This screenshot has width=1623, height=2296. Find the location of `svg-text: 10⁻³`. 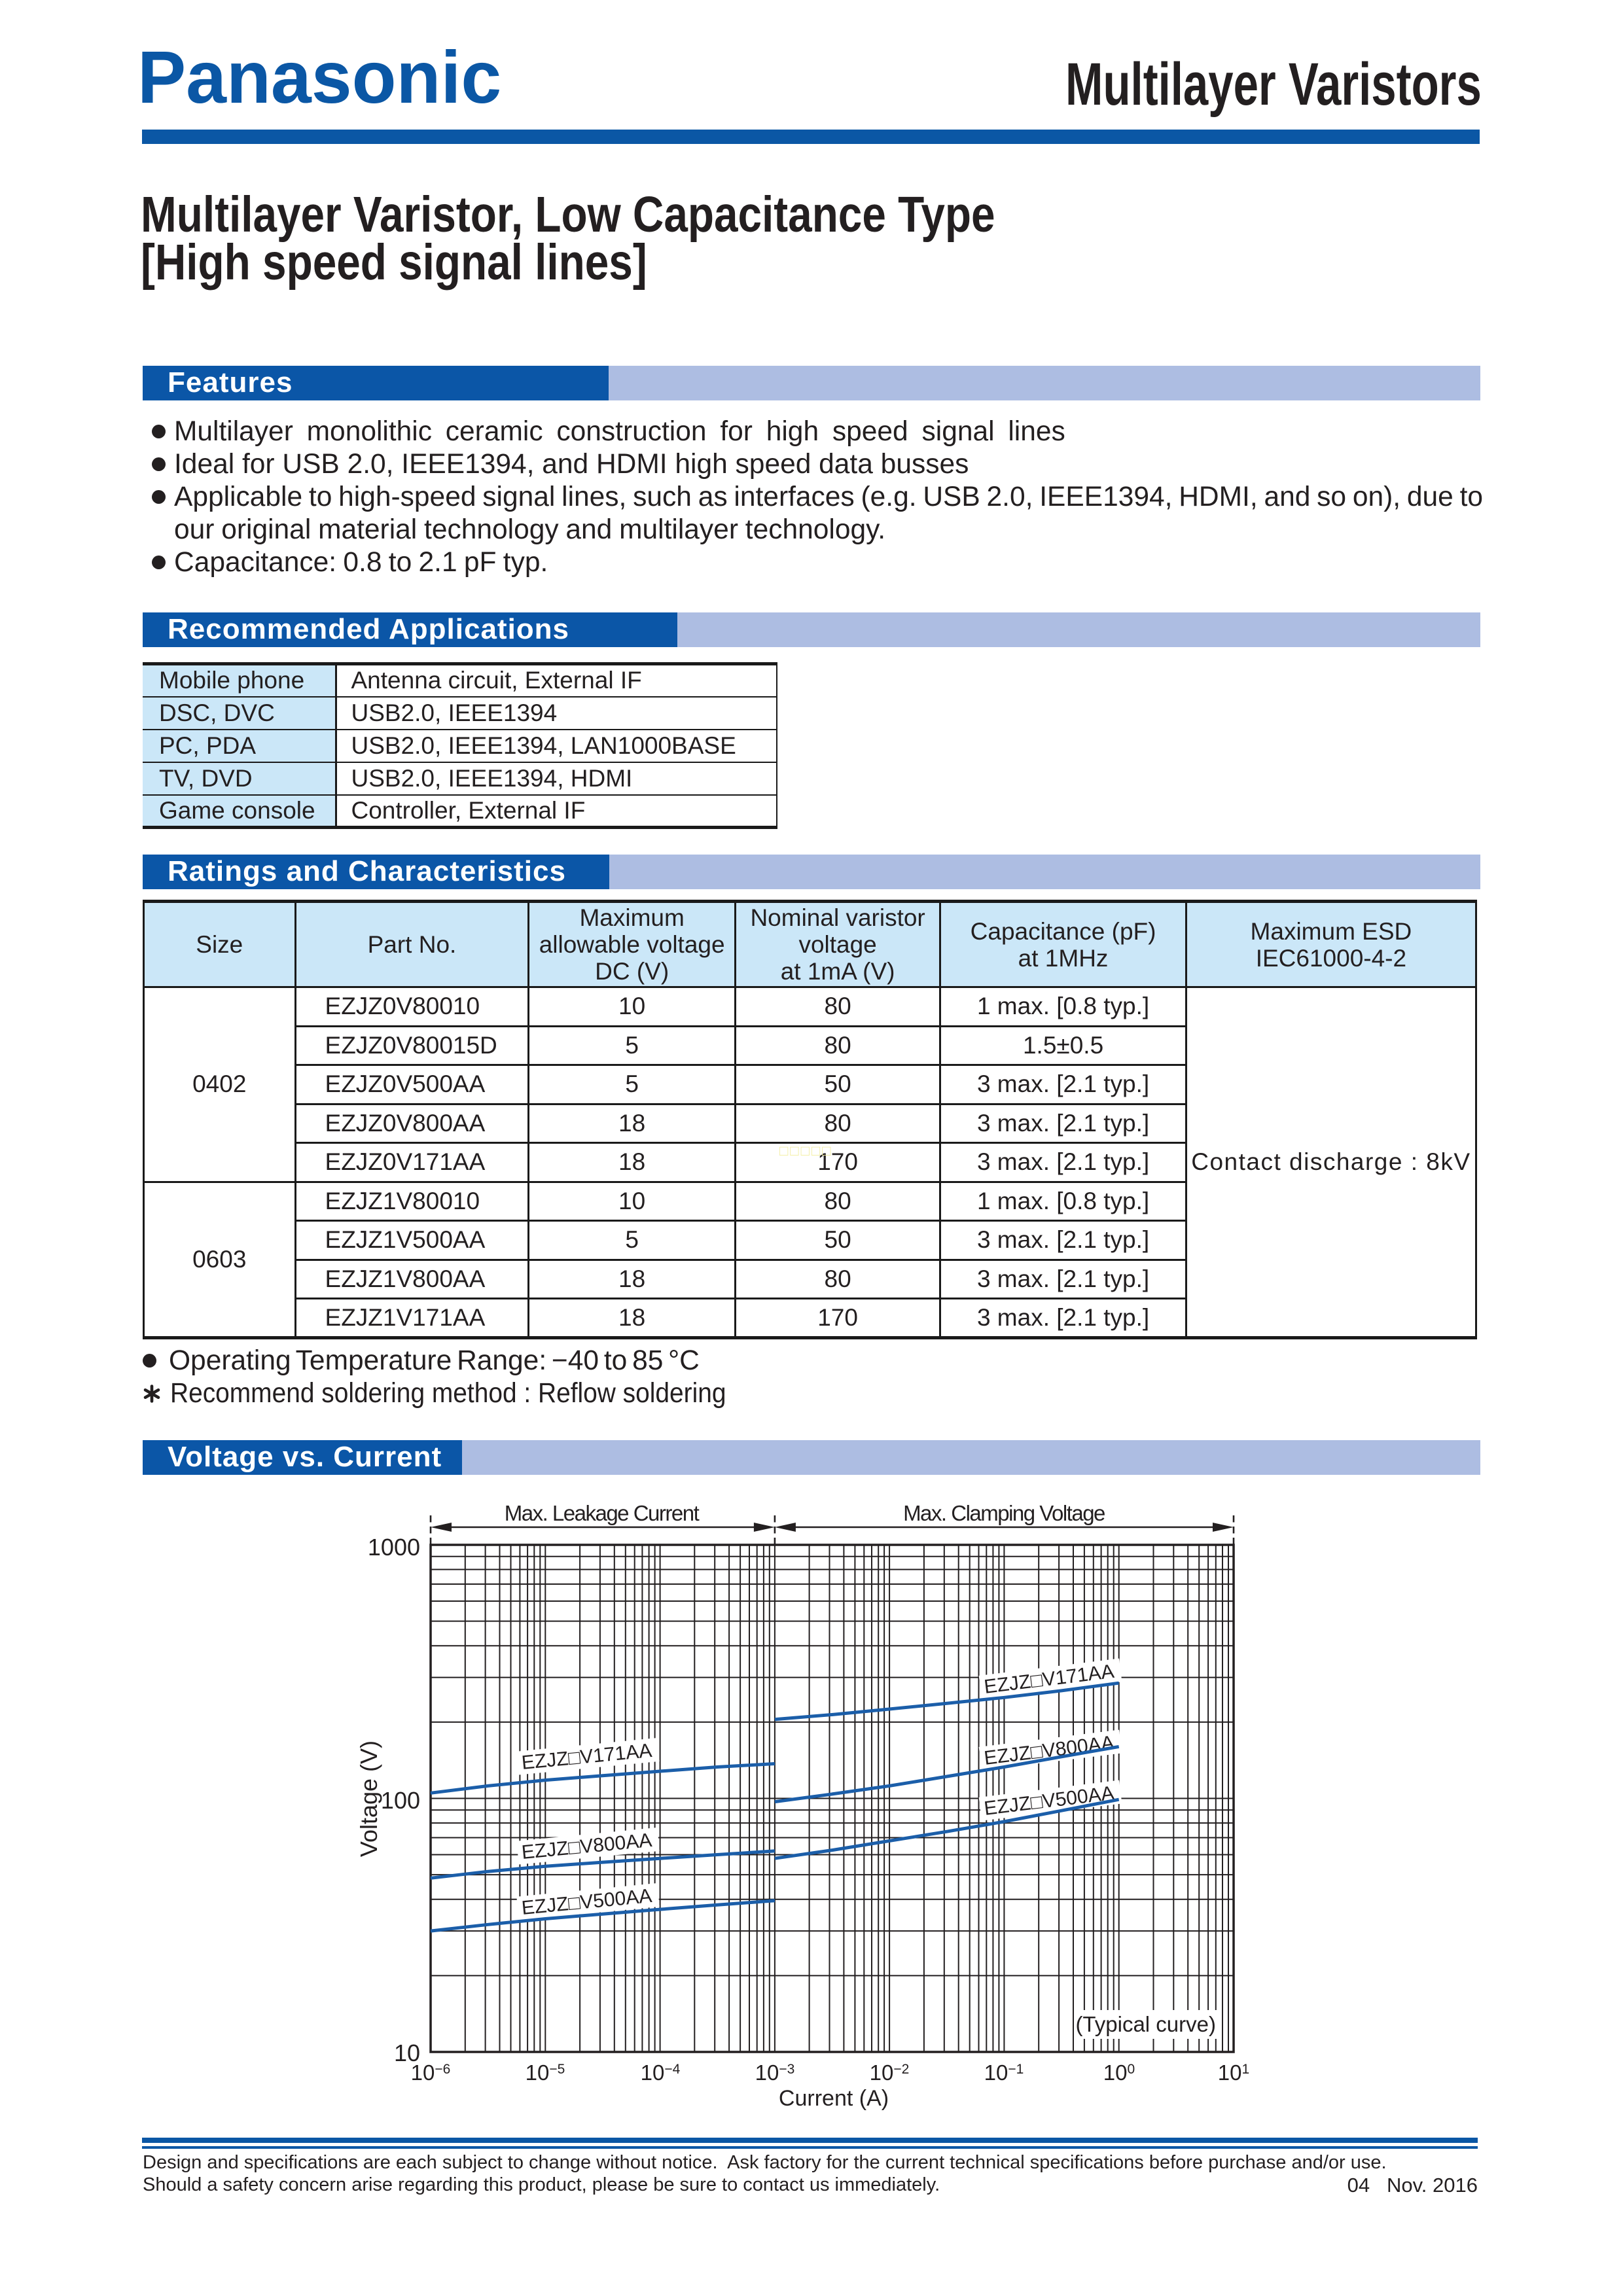

svg-text: 10⁻³ is located at coordinates (775, 2073).